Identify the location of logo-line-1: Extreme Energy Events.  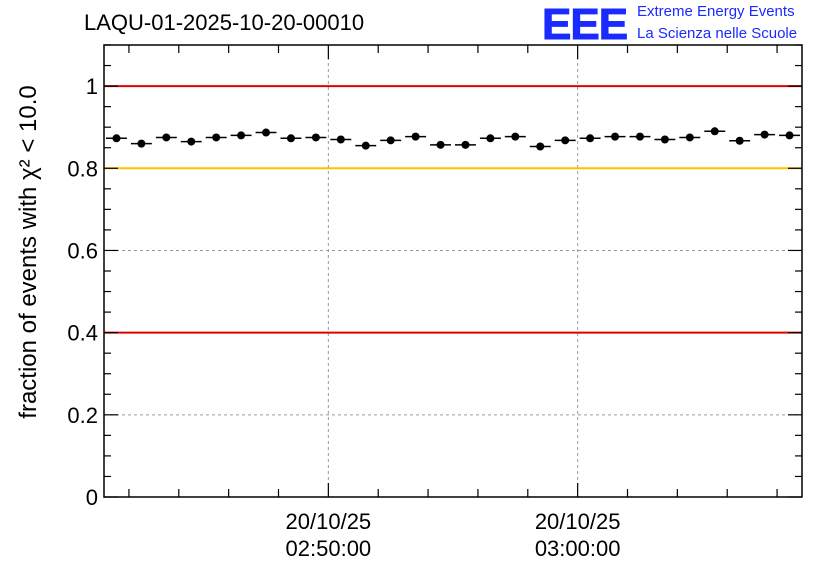
(716, 11).